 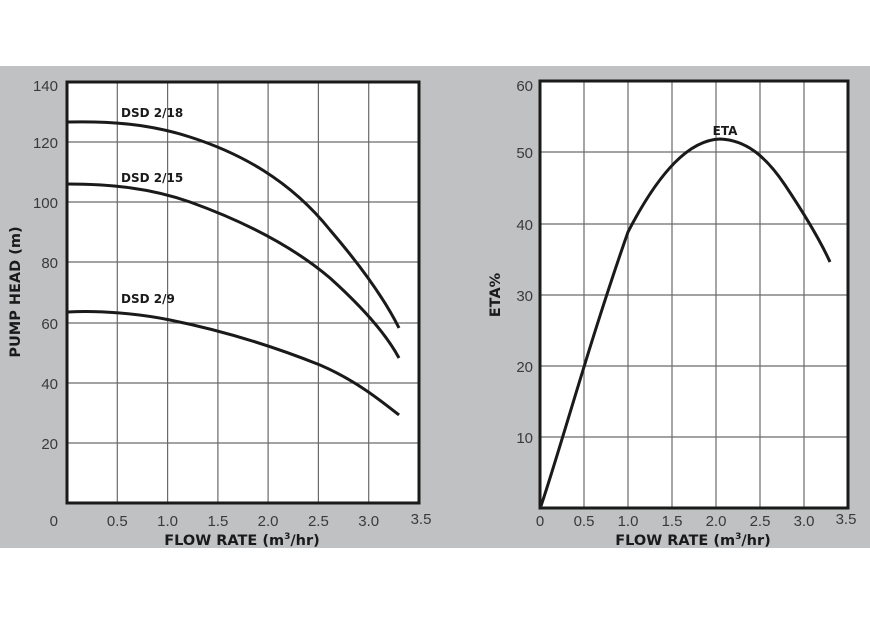 What do you see at coordinates (148, 299) in the screenshot?
I see `label-dsd-2-9: DSD 2/9` at bounding box center [148, 299].